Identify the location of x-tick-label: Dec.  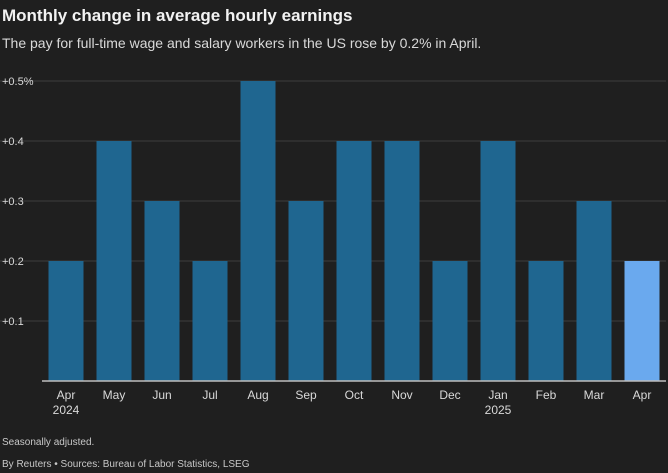
(449, 395).